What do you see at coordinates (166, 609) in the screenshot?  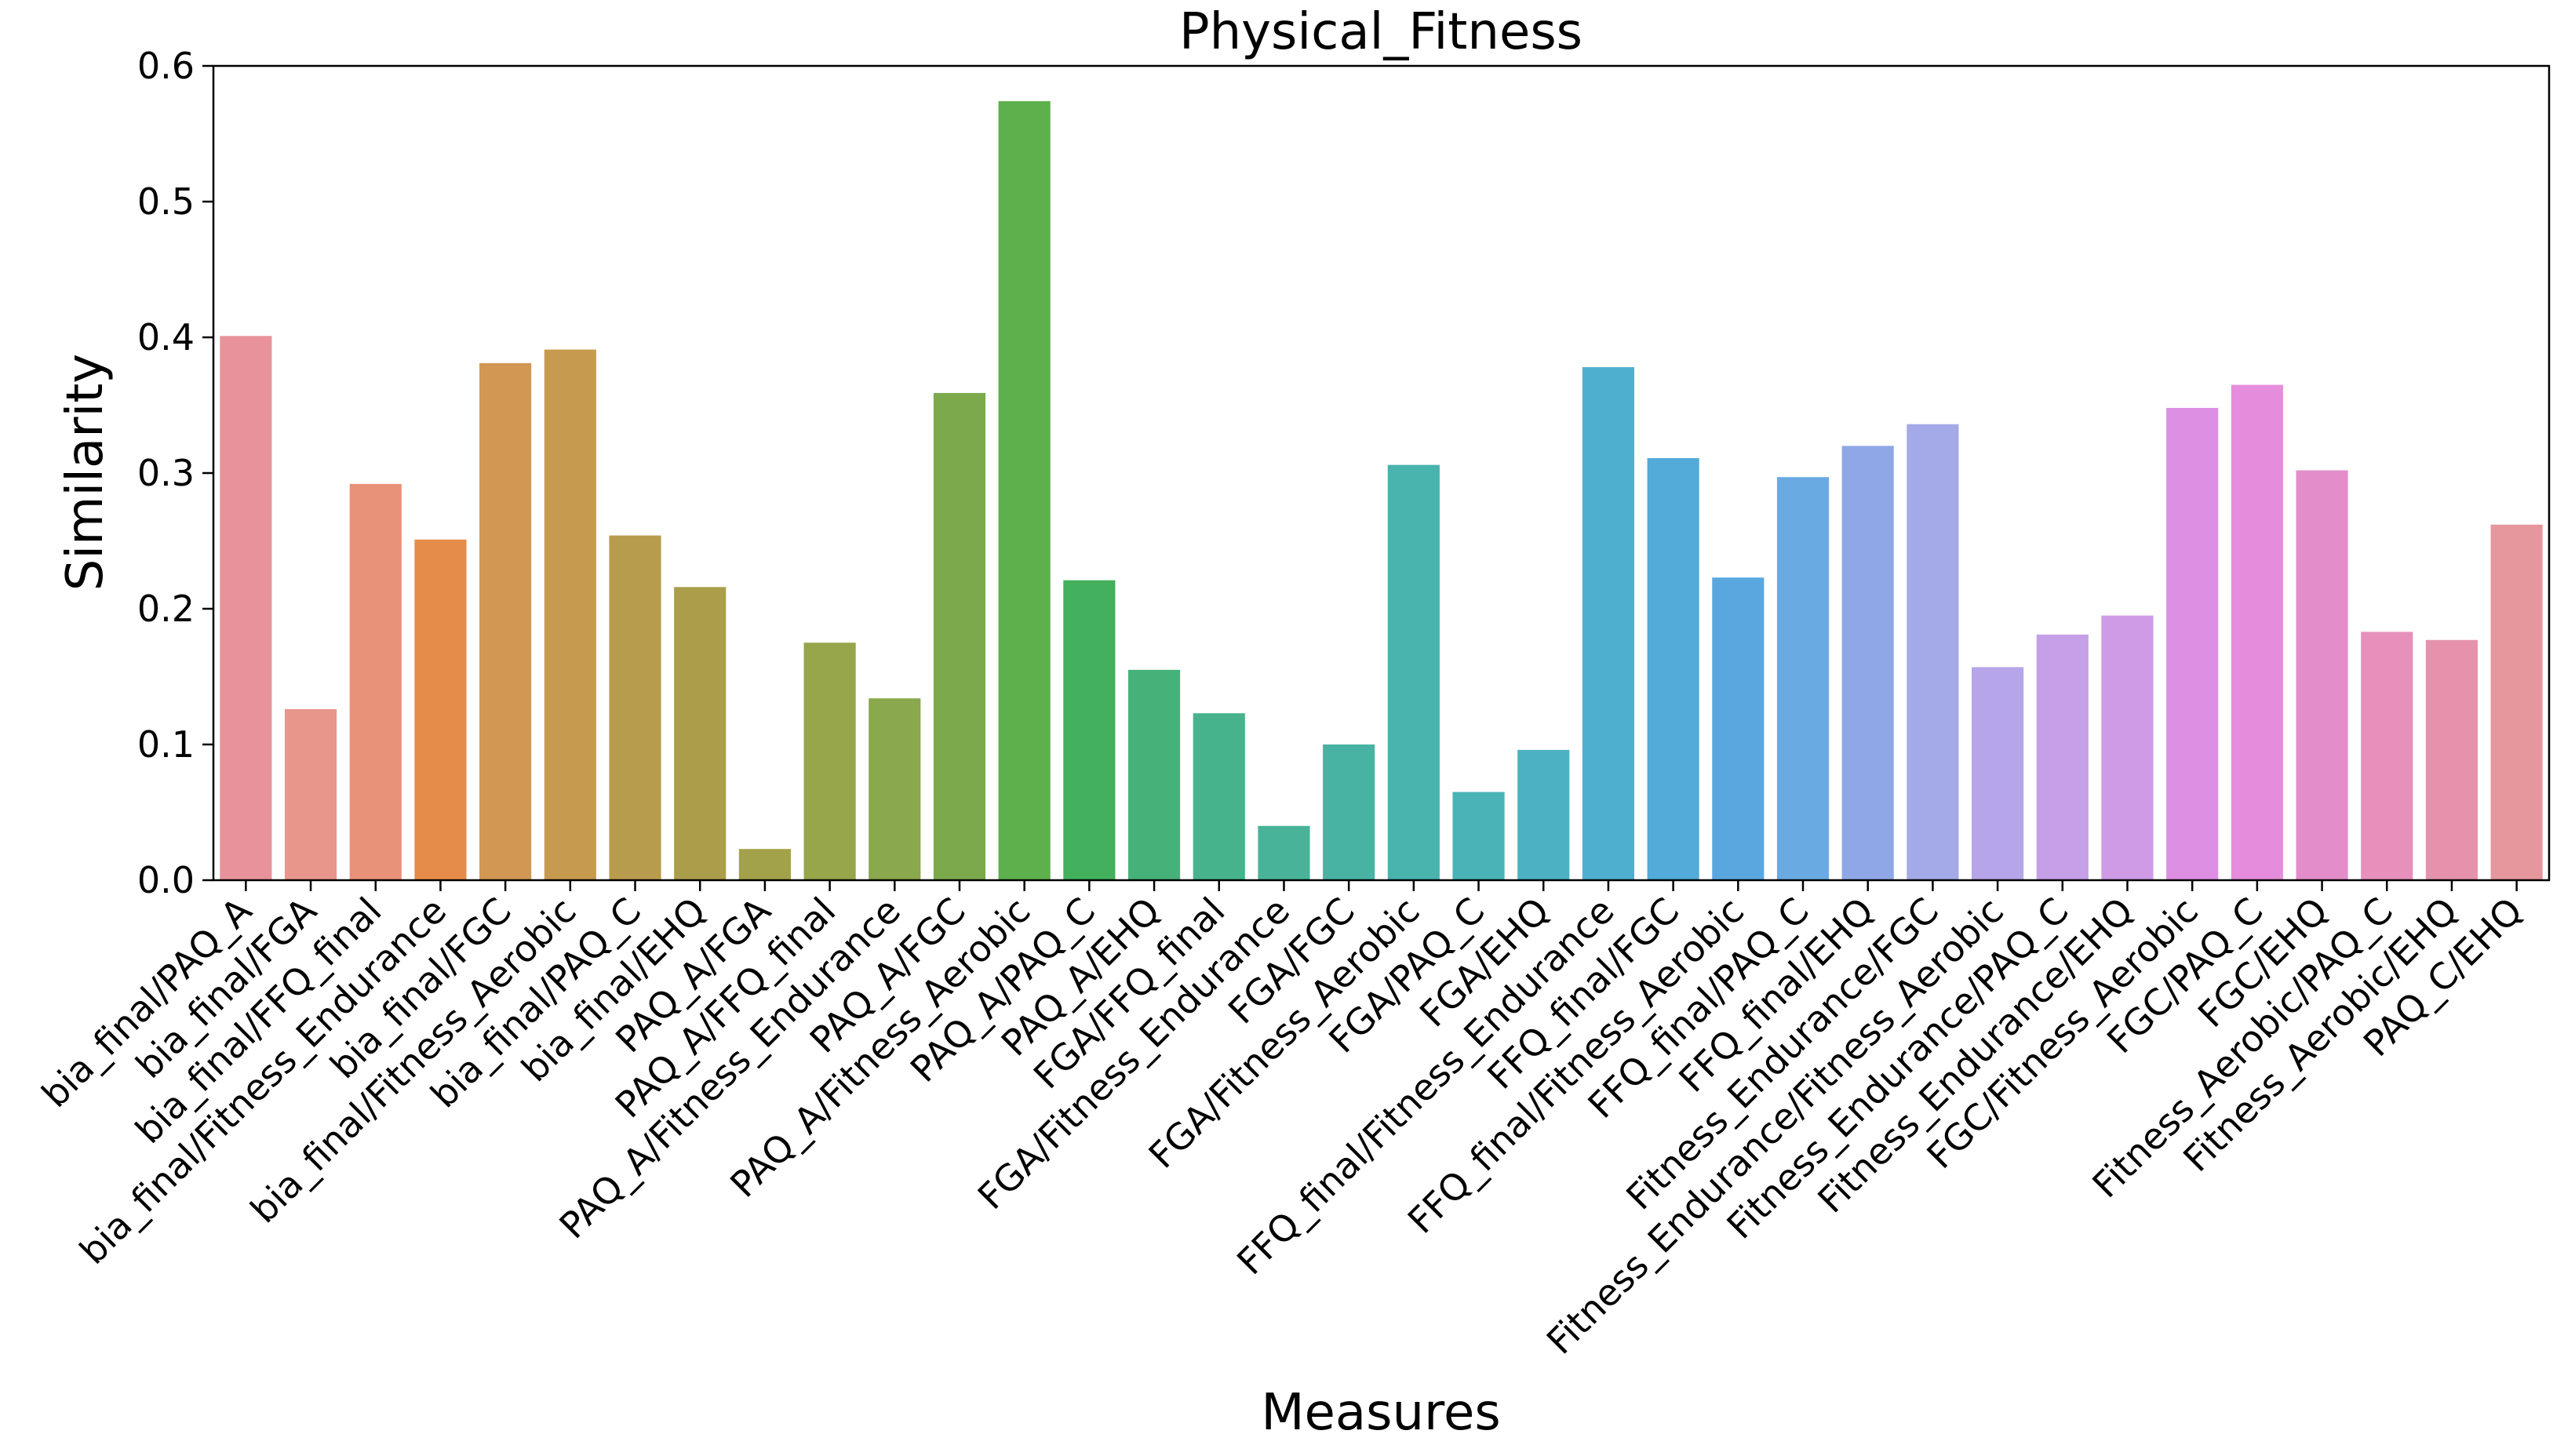 I see `y-tick-label: 0.2` at bounding box center [166, 609].